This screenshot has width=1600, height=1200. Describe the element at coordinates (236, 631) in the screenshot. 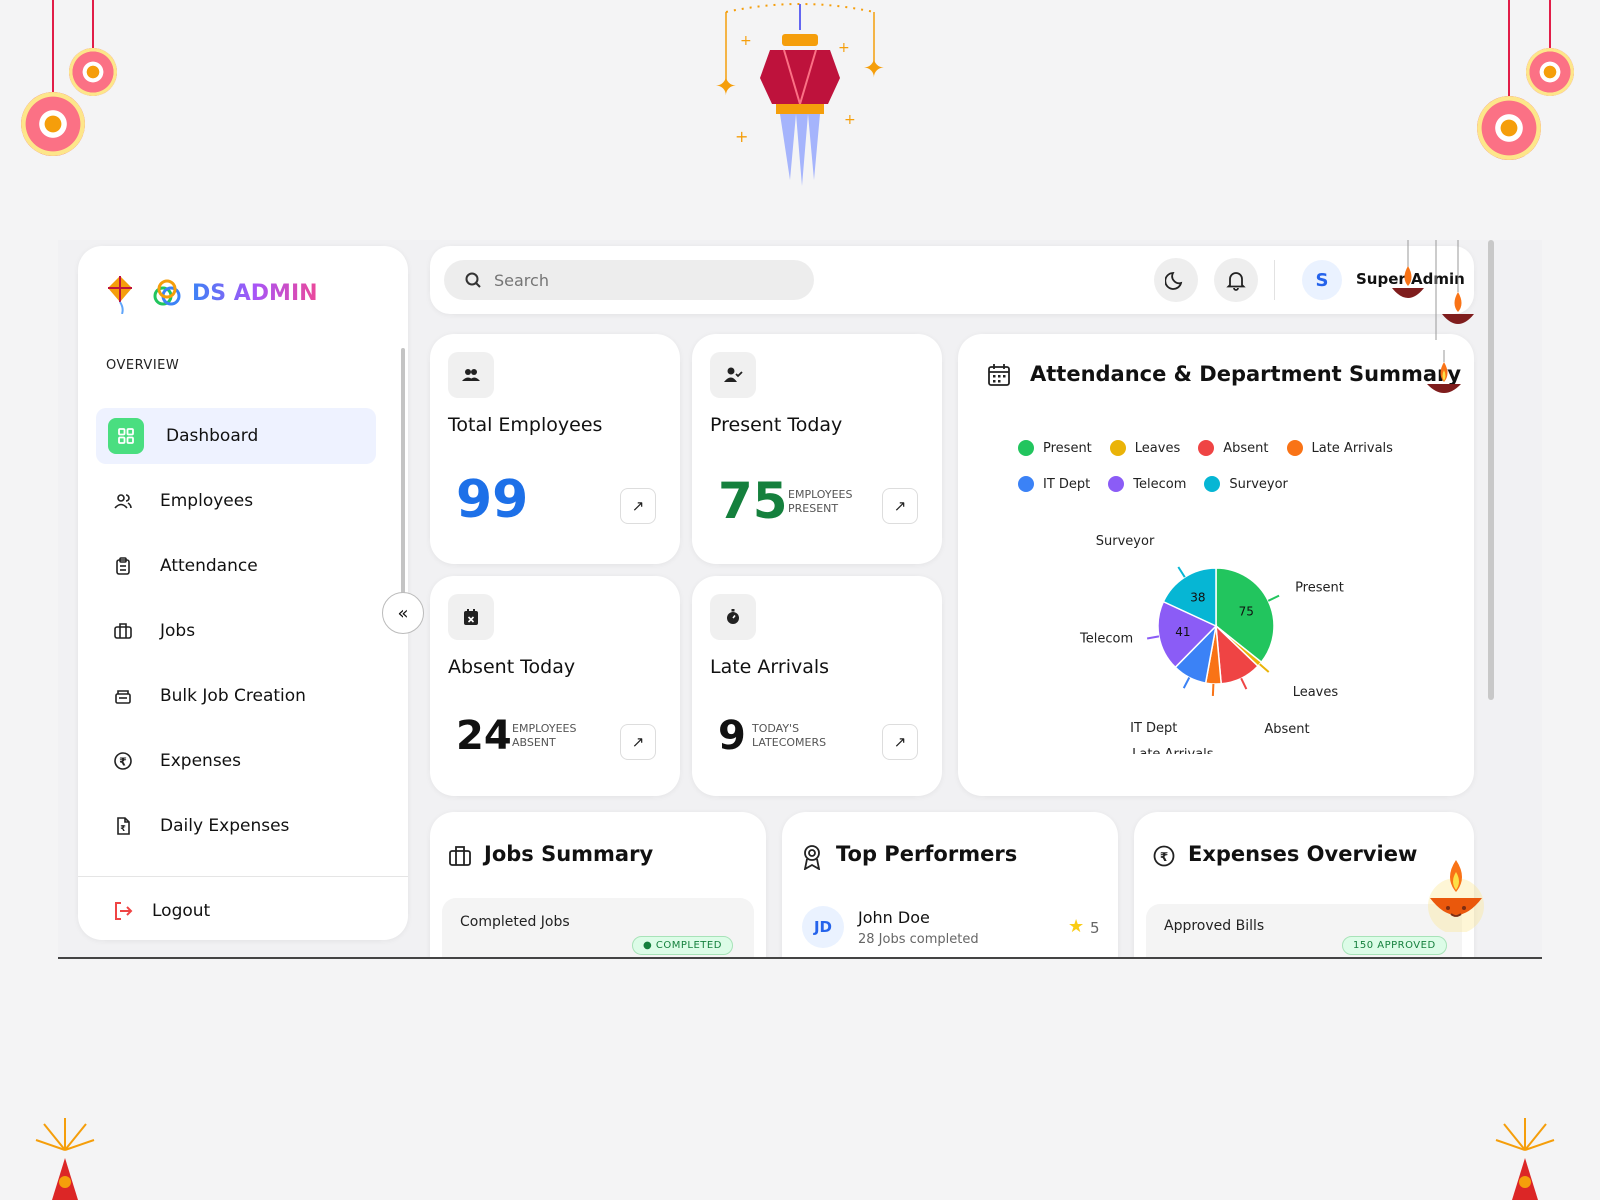

I see `sidebar-item-jobs: Jobs` at that location.